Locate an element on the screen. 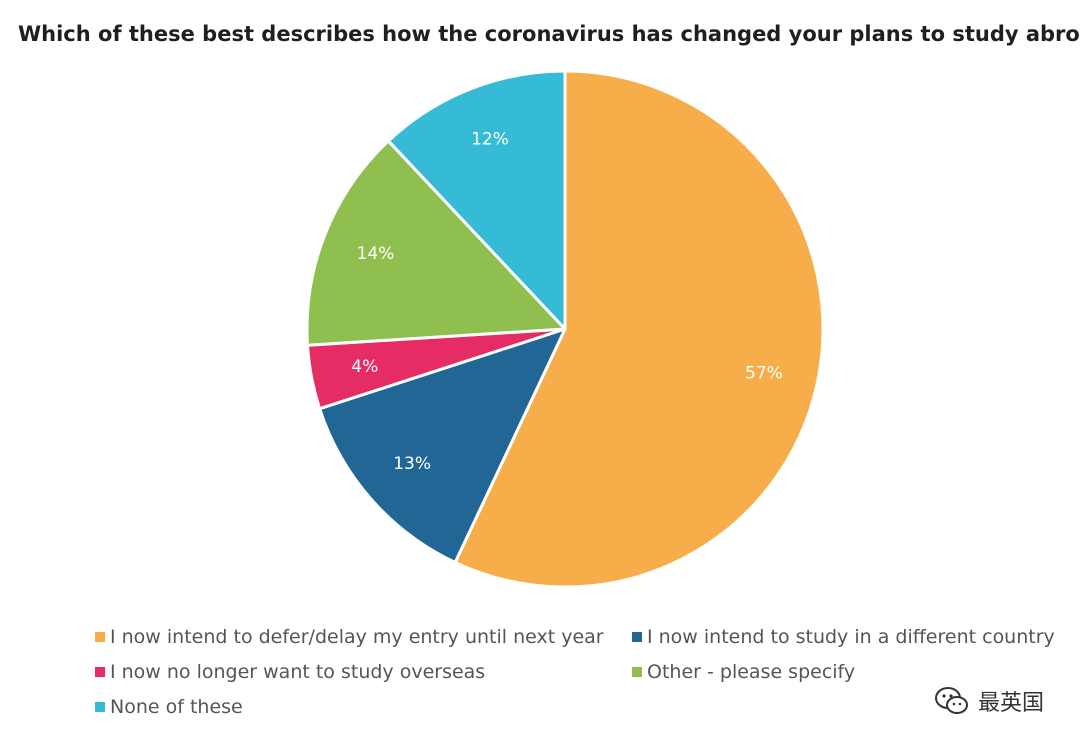 The width and height of the screenshot is (1080, 747). data-label-different-country: 13% is located at coordinates (412, 464).